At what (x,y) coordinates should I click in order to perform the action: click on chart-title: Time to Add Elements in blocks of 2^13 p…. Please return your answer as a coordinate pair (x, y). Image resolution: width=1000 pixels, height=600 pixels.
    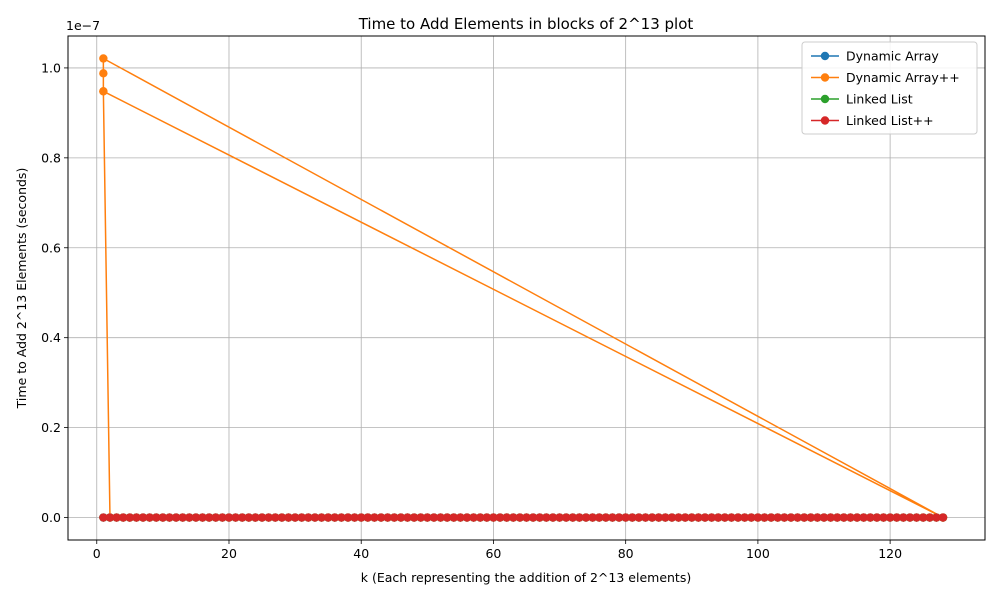
    Looking at the image, I should click on (526, 24).